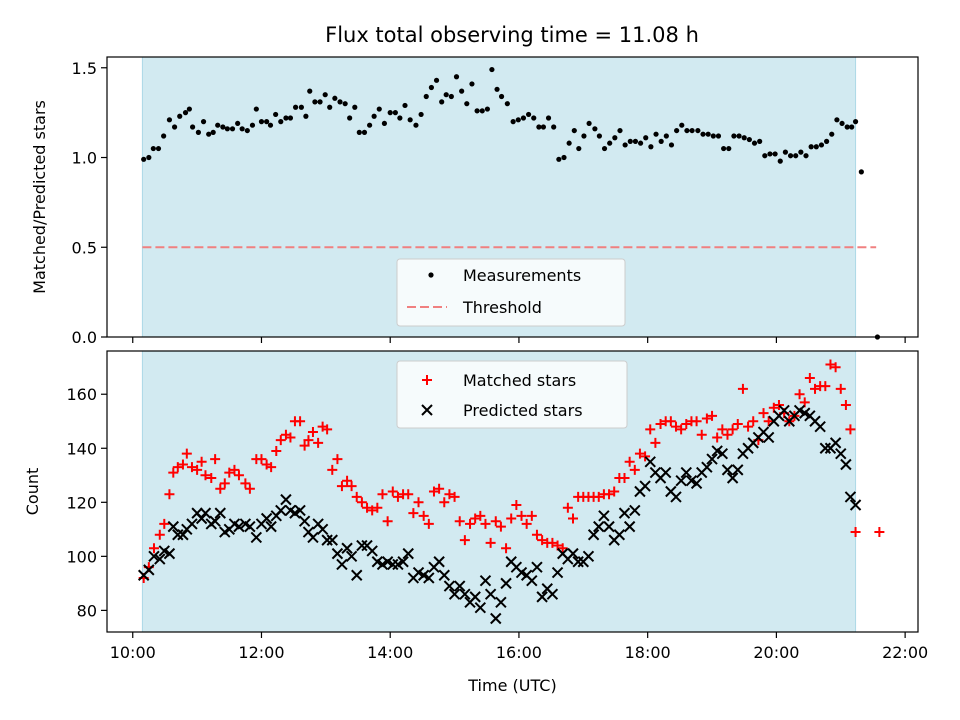 The width and height of the screenshot is (960, 720). I want to click on y-tick-label: 1.5, so click(84, 68).